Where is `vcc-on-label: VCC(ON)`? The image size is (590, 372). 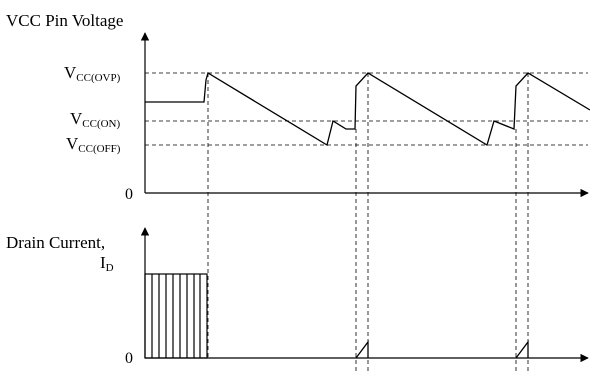 vcc-on-label: VCC(ON) is located at coordinates (95, 119).